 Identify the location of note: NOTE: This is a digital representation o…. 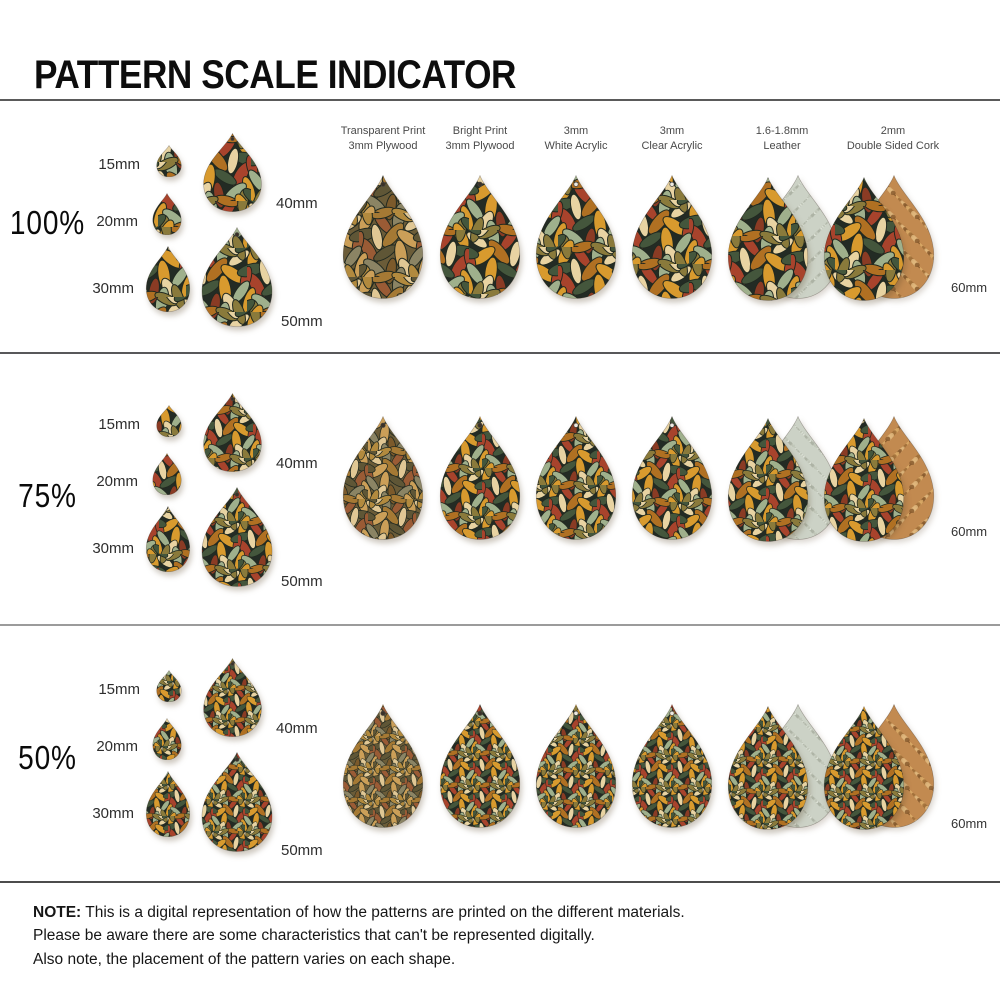
(505, 936).